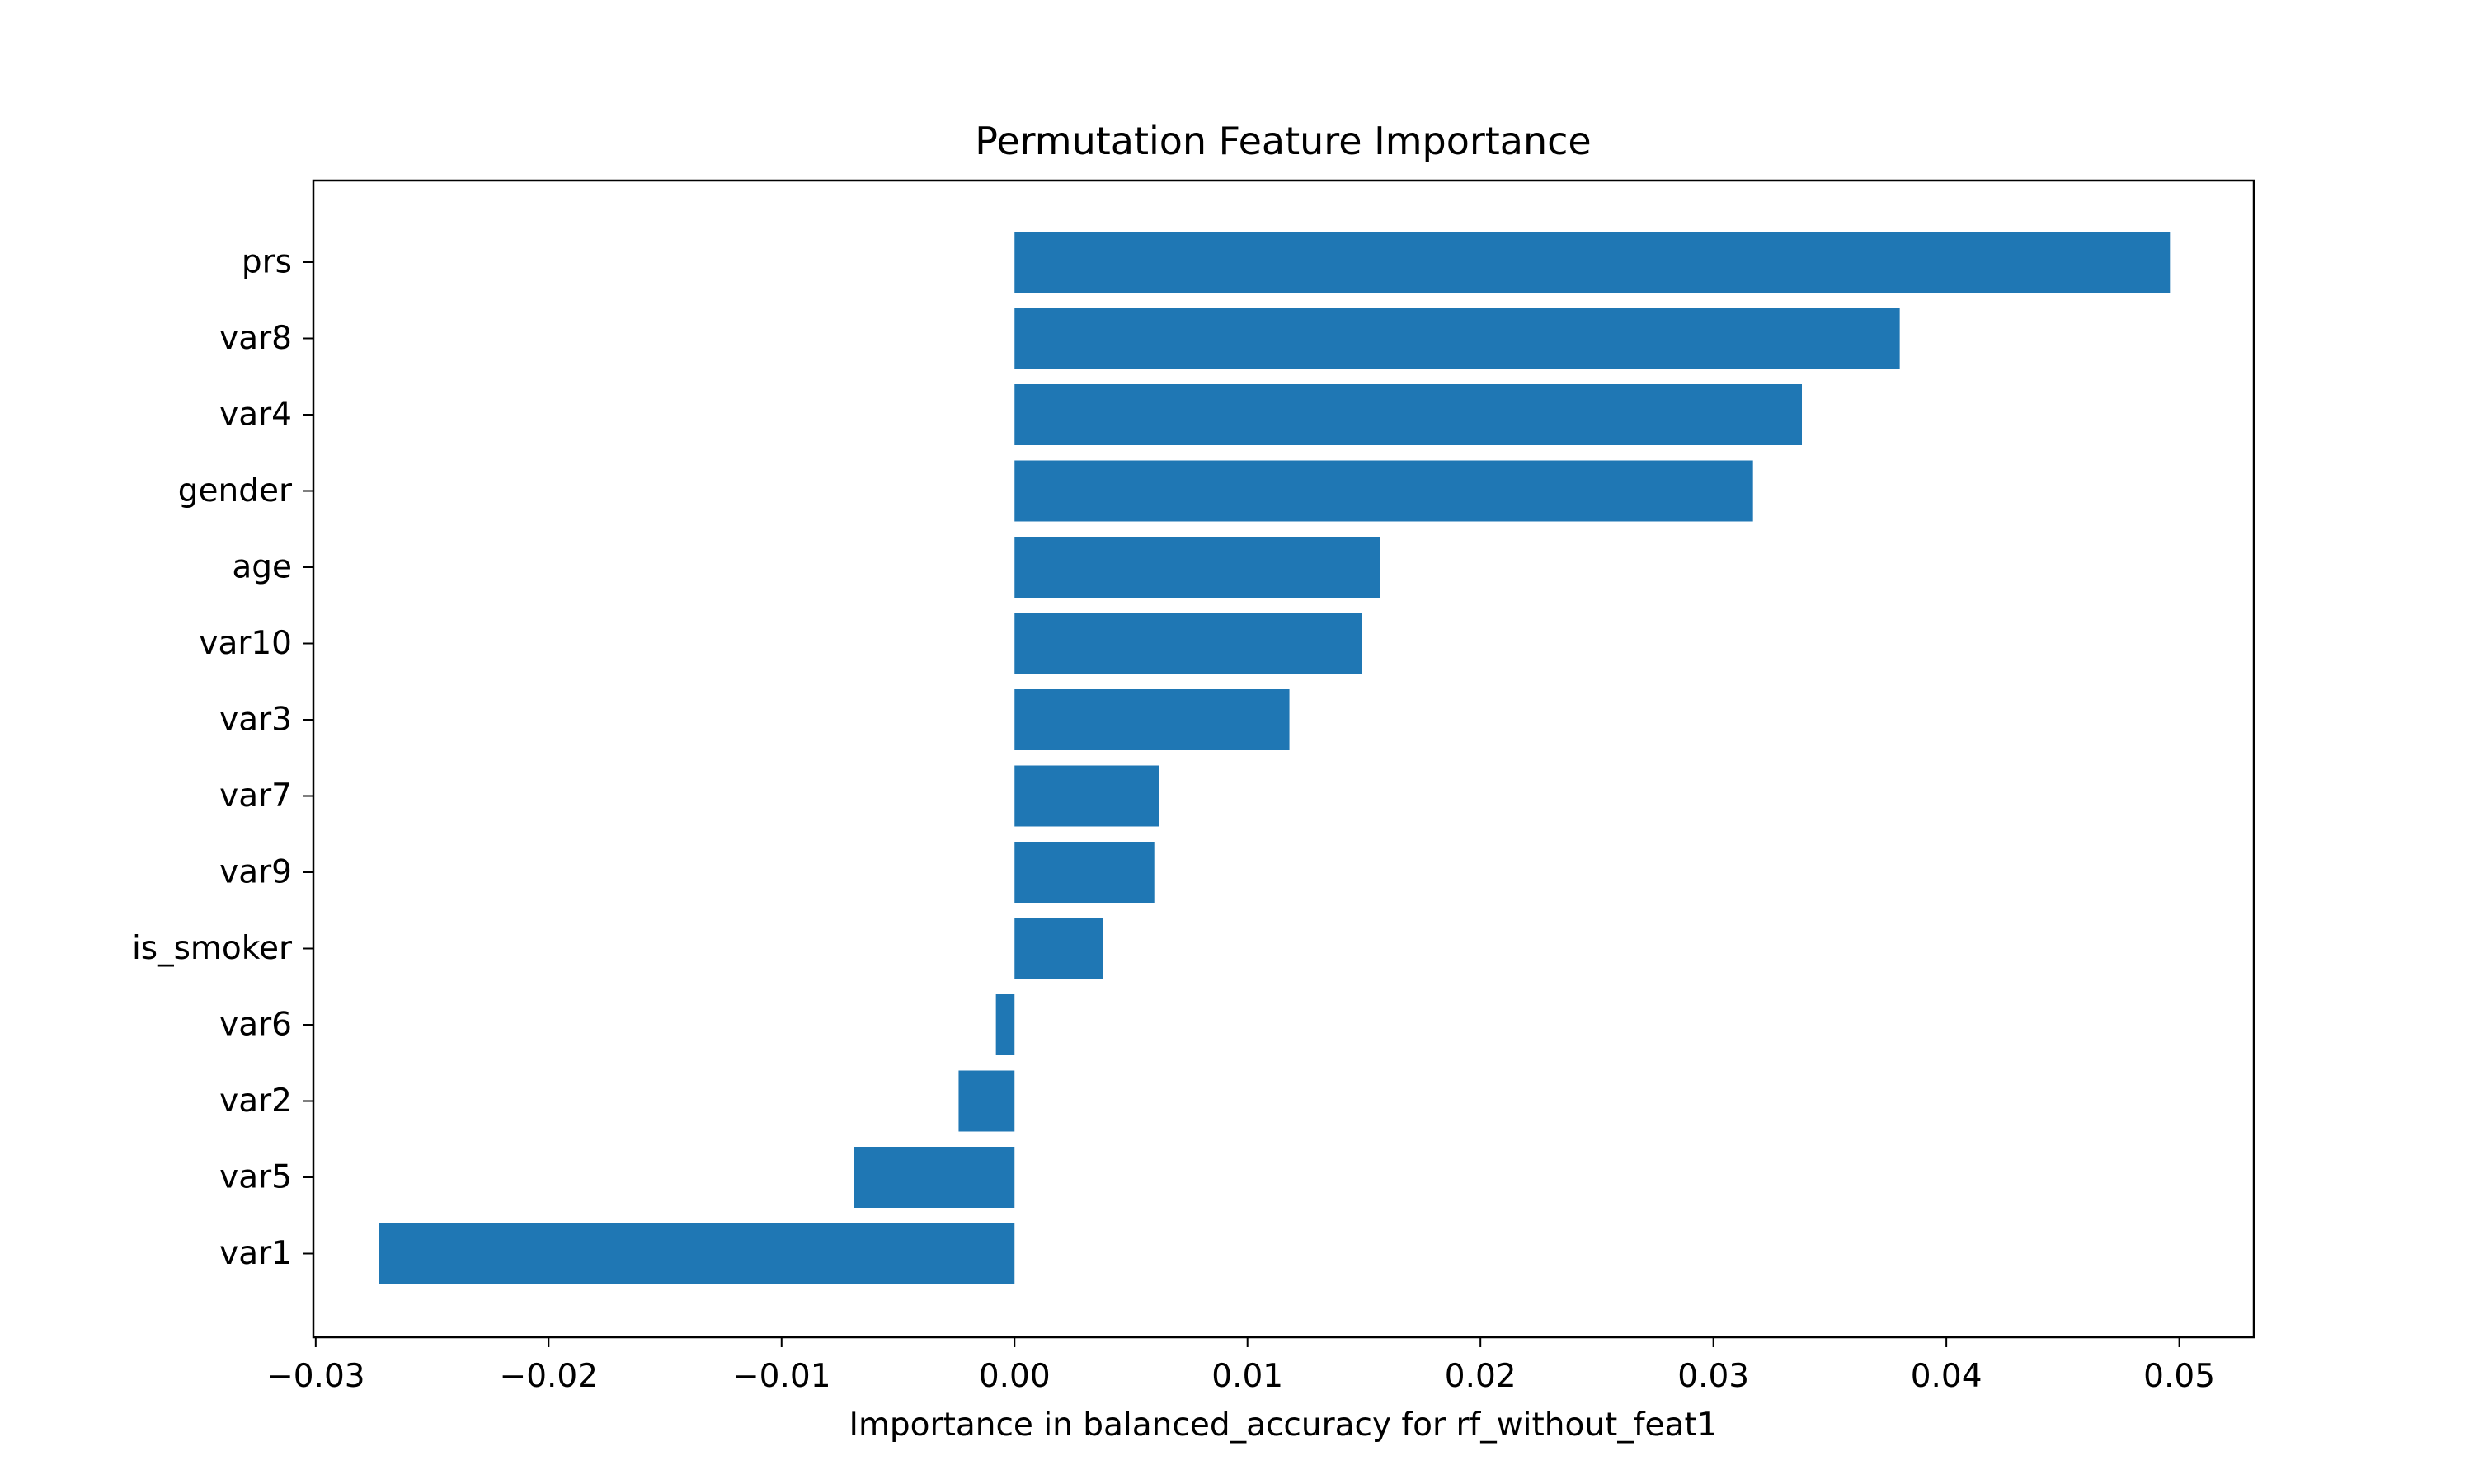 The width and height of the screenshot is (2474, 1484). I want to click on bar-var1, so click(697, 1253).